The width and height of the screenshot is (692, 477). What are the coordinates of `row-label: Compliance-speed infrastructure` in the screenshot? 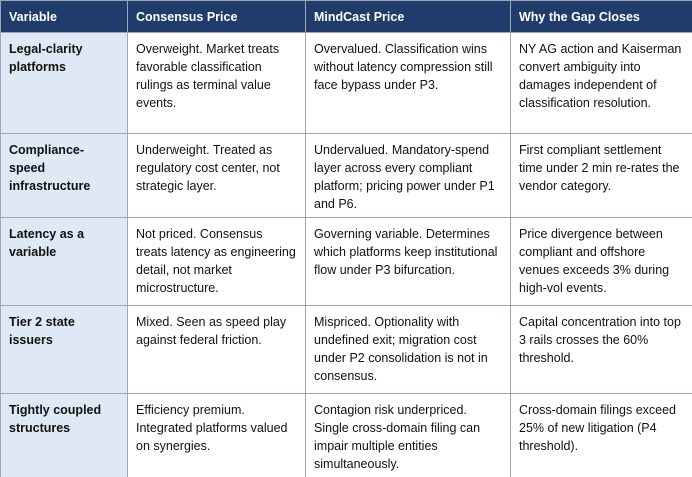 It's located at (64, 175).